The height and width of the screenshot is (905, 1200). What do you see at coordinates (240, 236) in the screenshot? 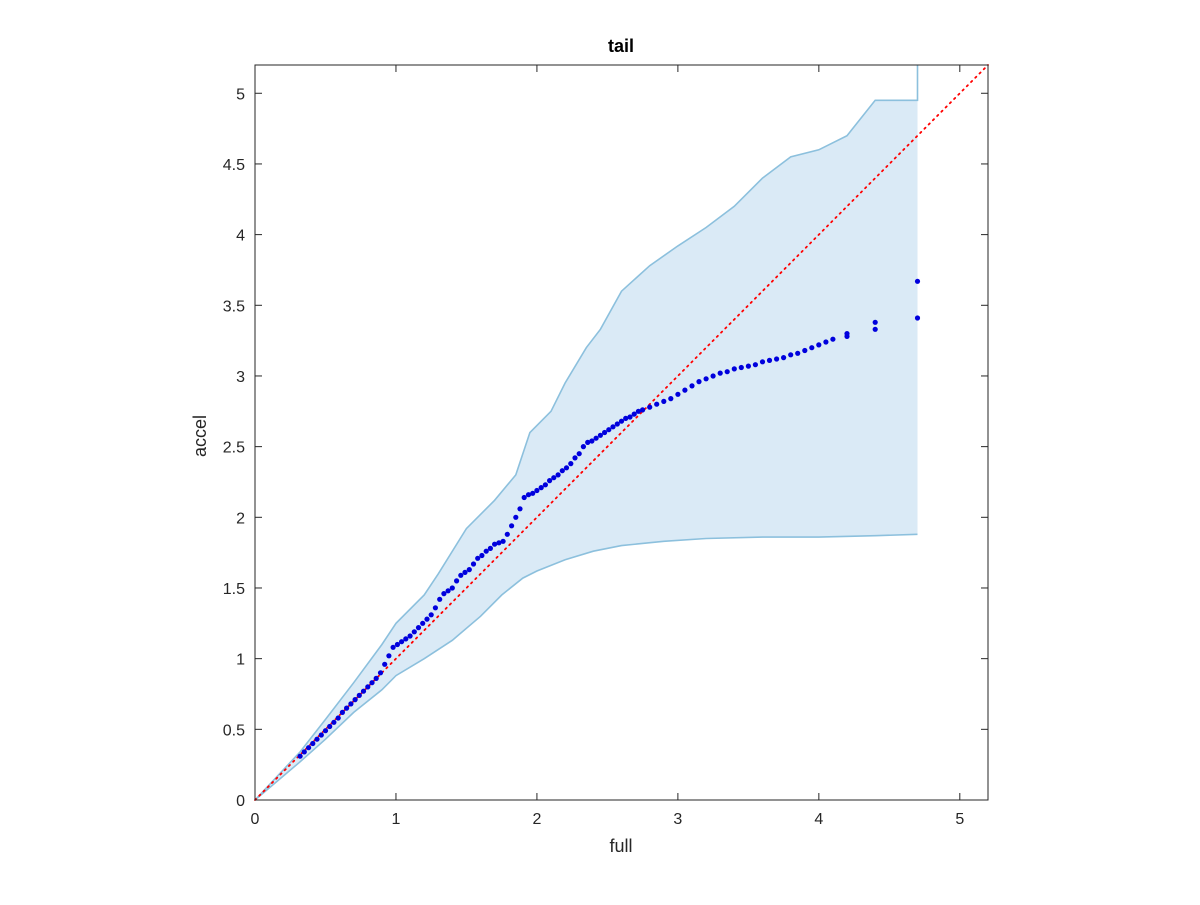
I see `y-tick-label: 4` at bounding box center [240, 236].